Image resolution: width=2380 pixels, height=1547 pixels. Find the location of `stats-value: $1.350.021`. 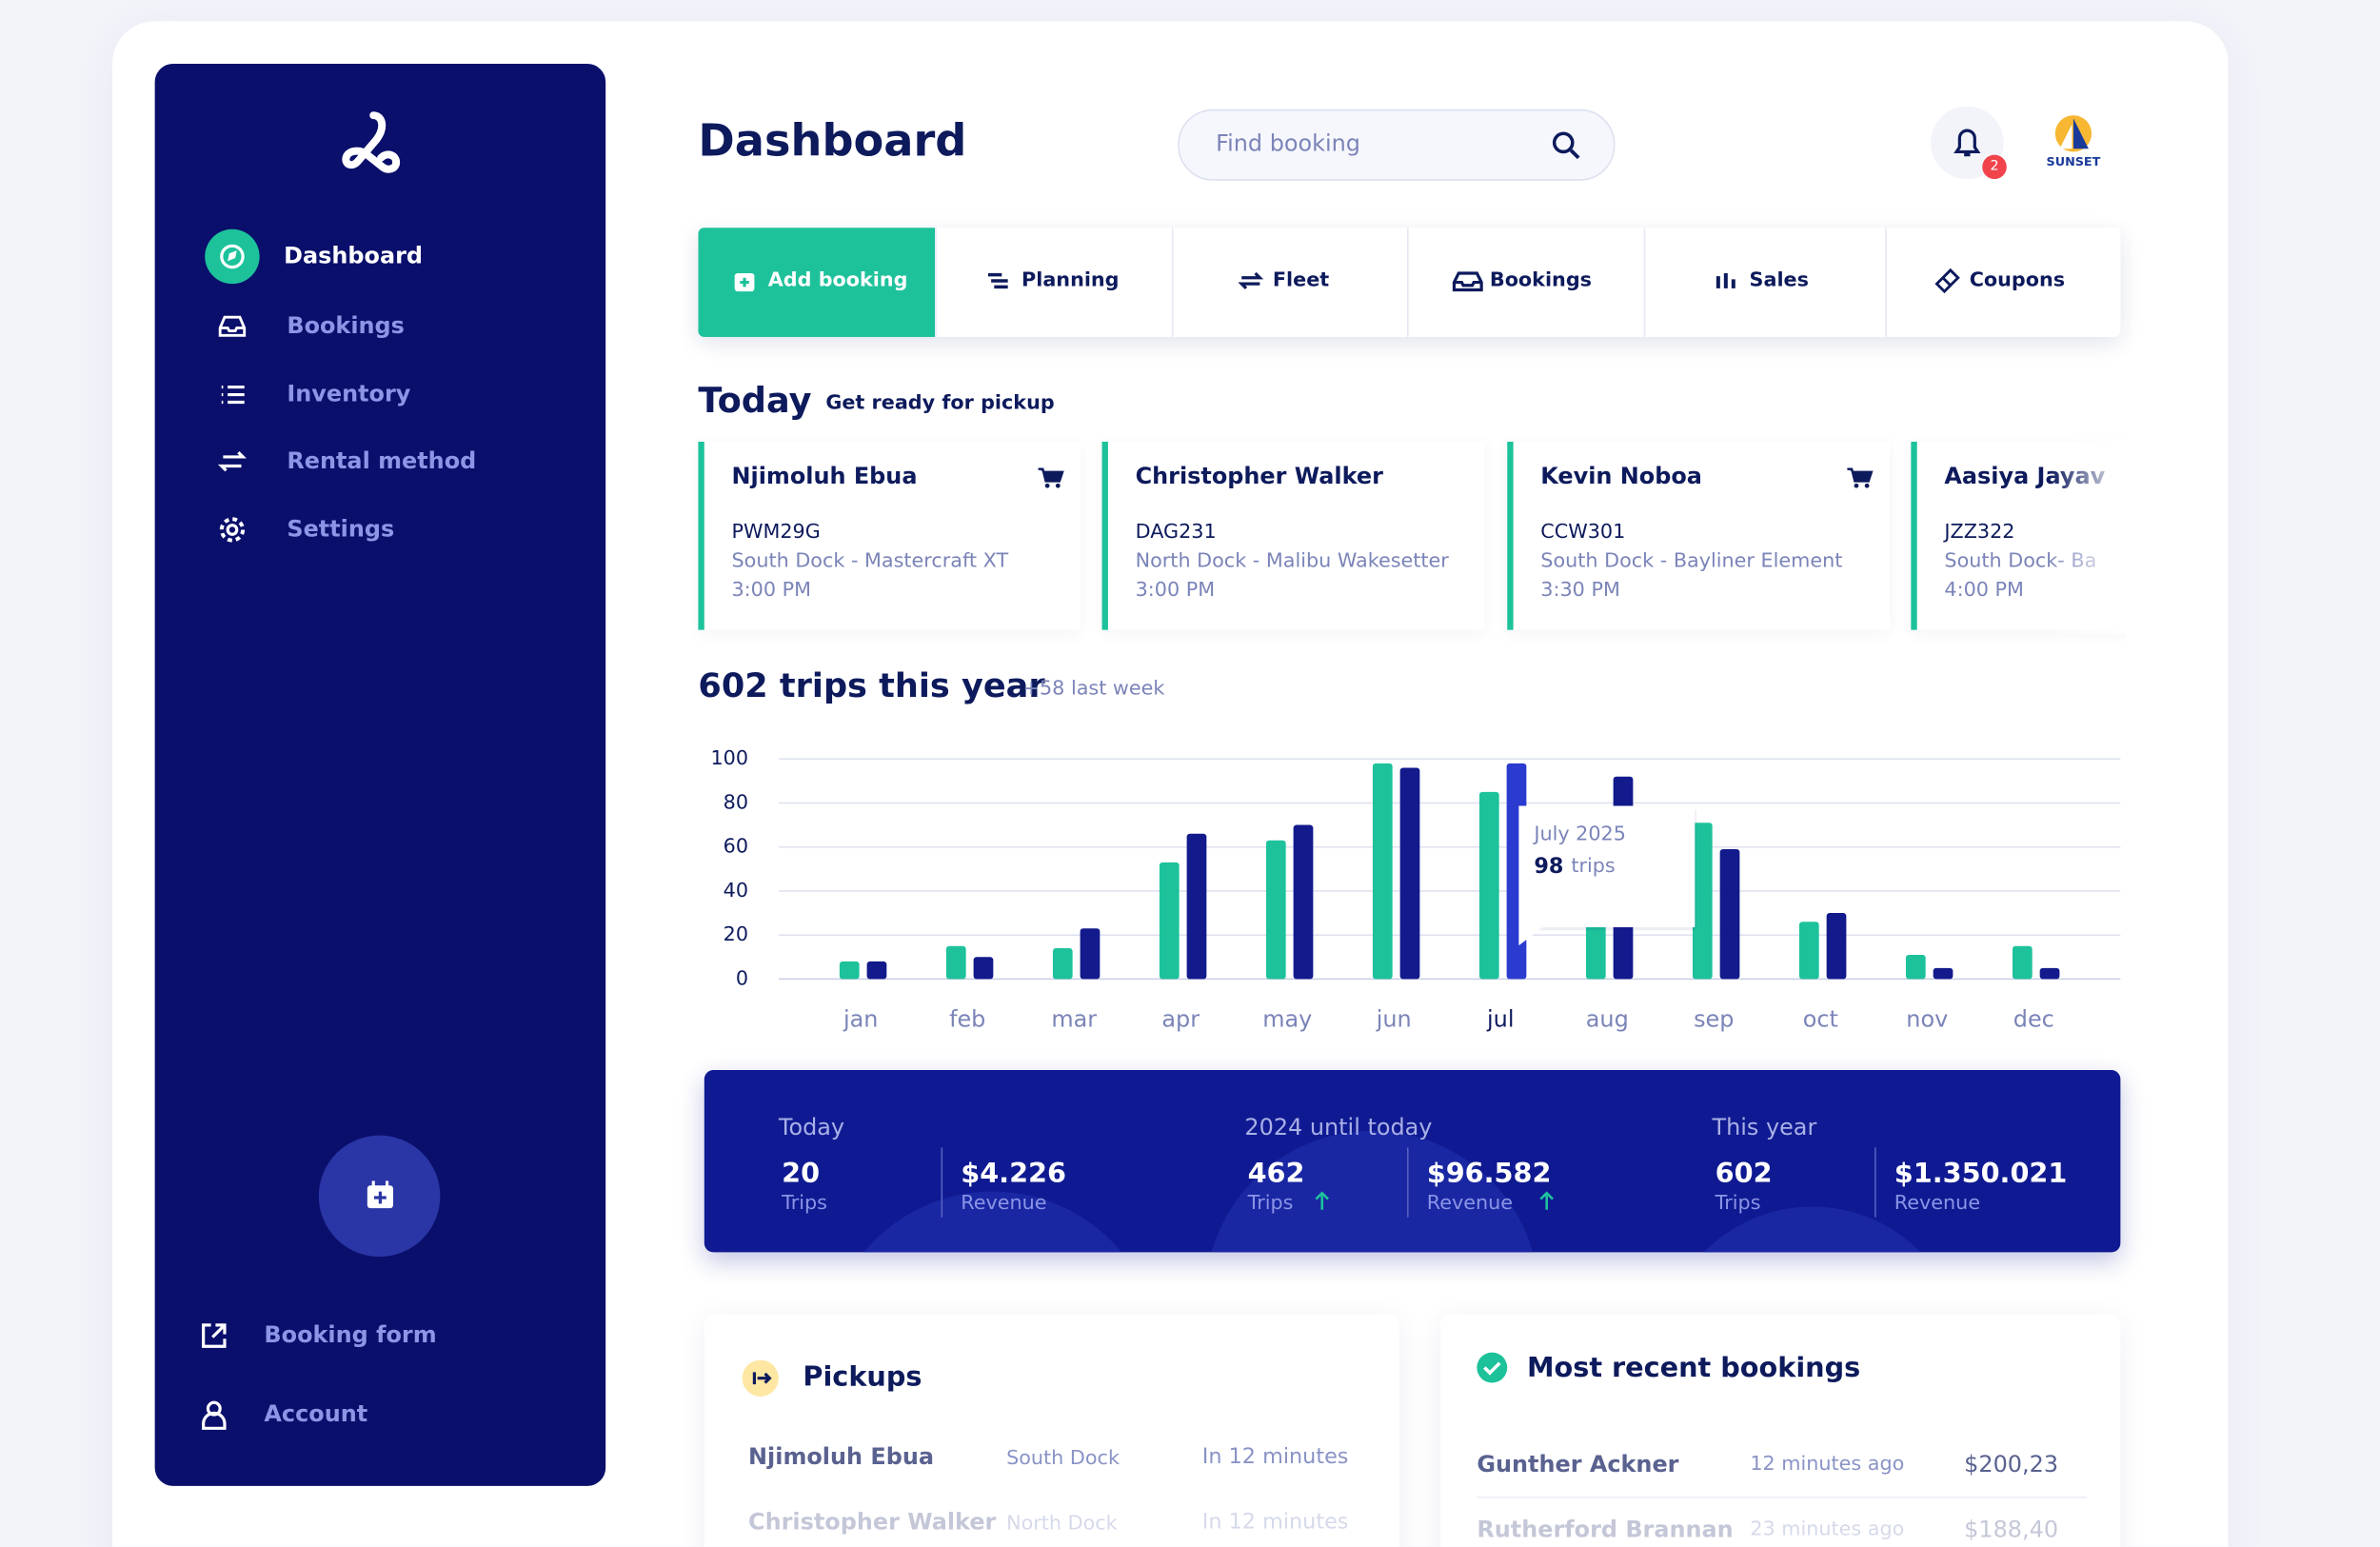

stats-value: $1.350.021 is located at coordinates (1981, 1174).